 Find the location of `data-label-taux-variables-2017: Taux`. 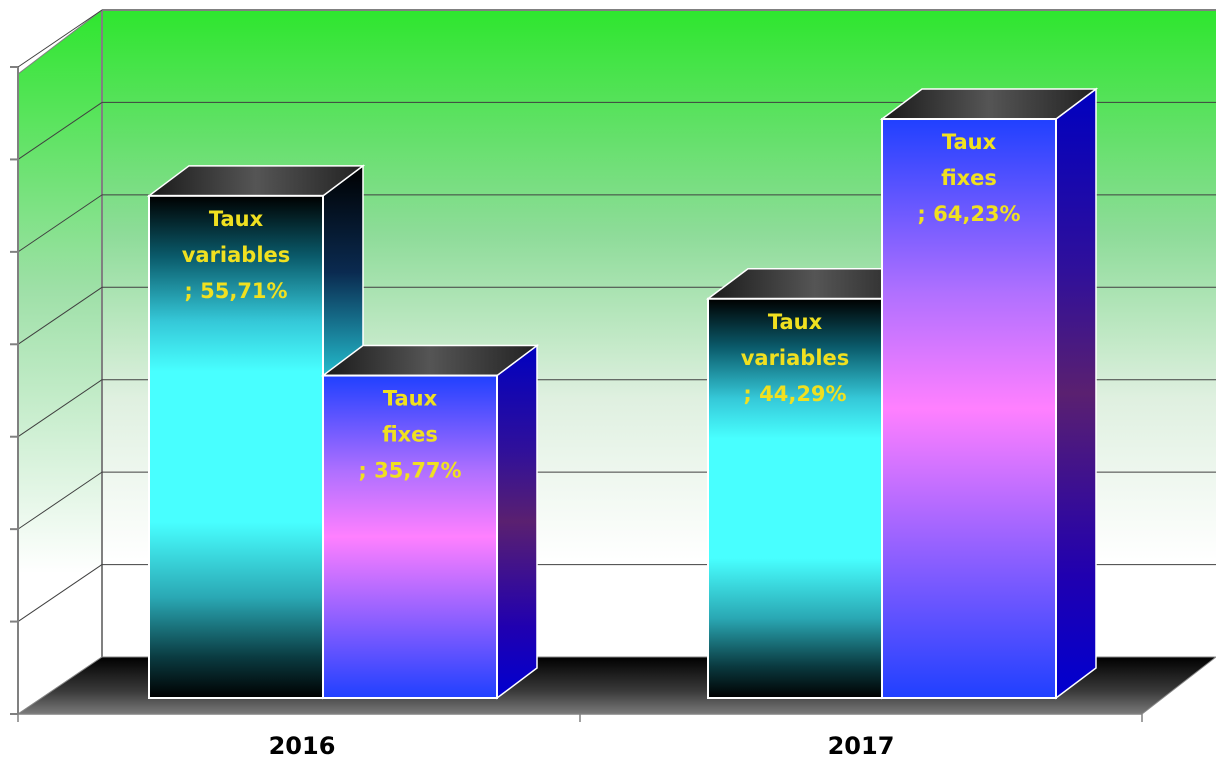

data-label-taux-variables-2017: Taux is located at coordinates (795, 322).